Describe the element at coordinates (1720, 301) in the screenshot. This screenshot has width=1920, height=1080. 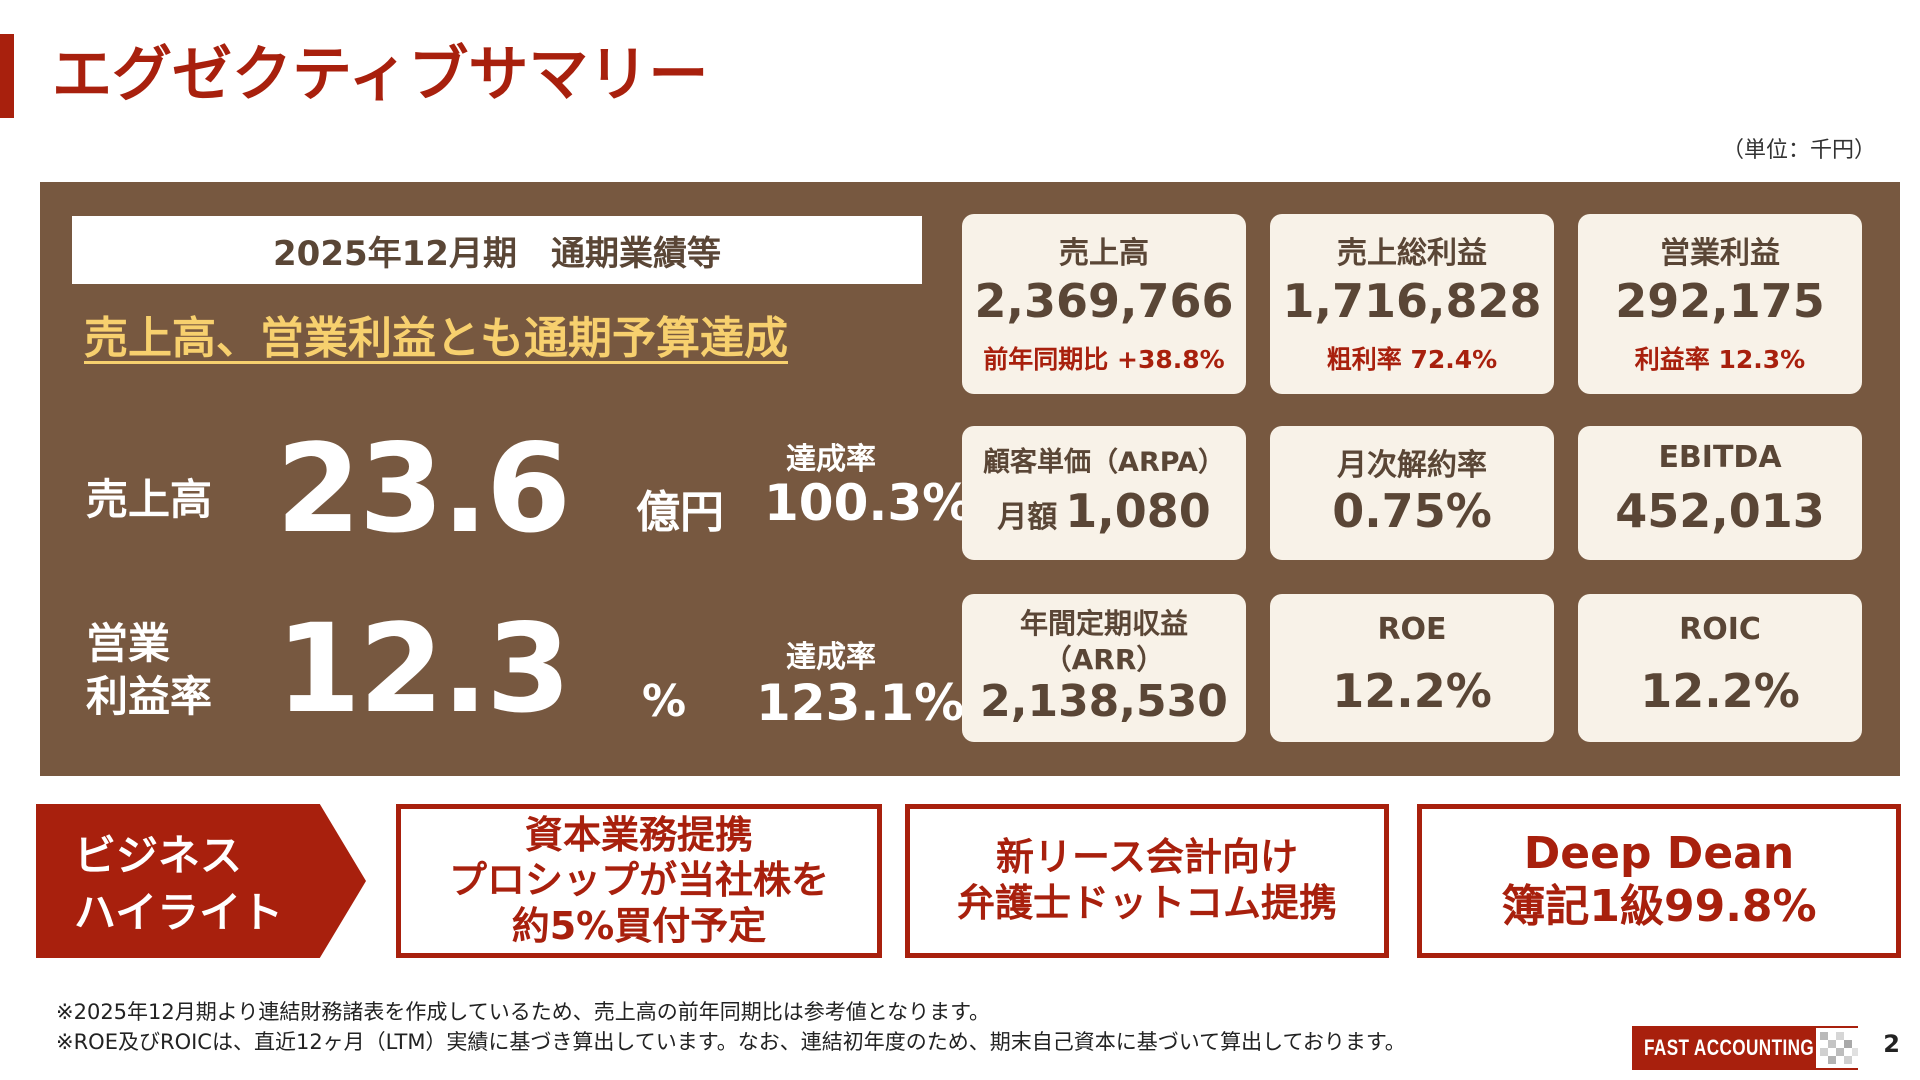
I see `kpi-card-value: 292,175` at that location.